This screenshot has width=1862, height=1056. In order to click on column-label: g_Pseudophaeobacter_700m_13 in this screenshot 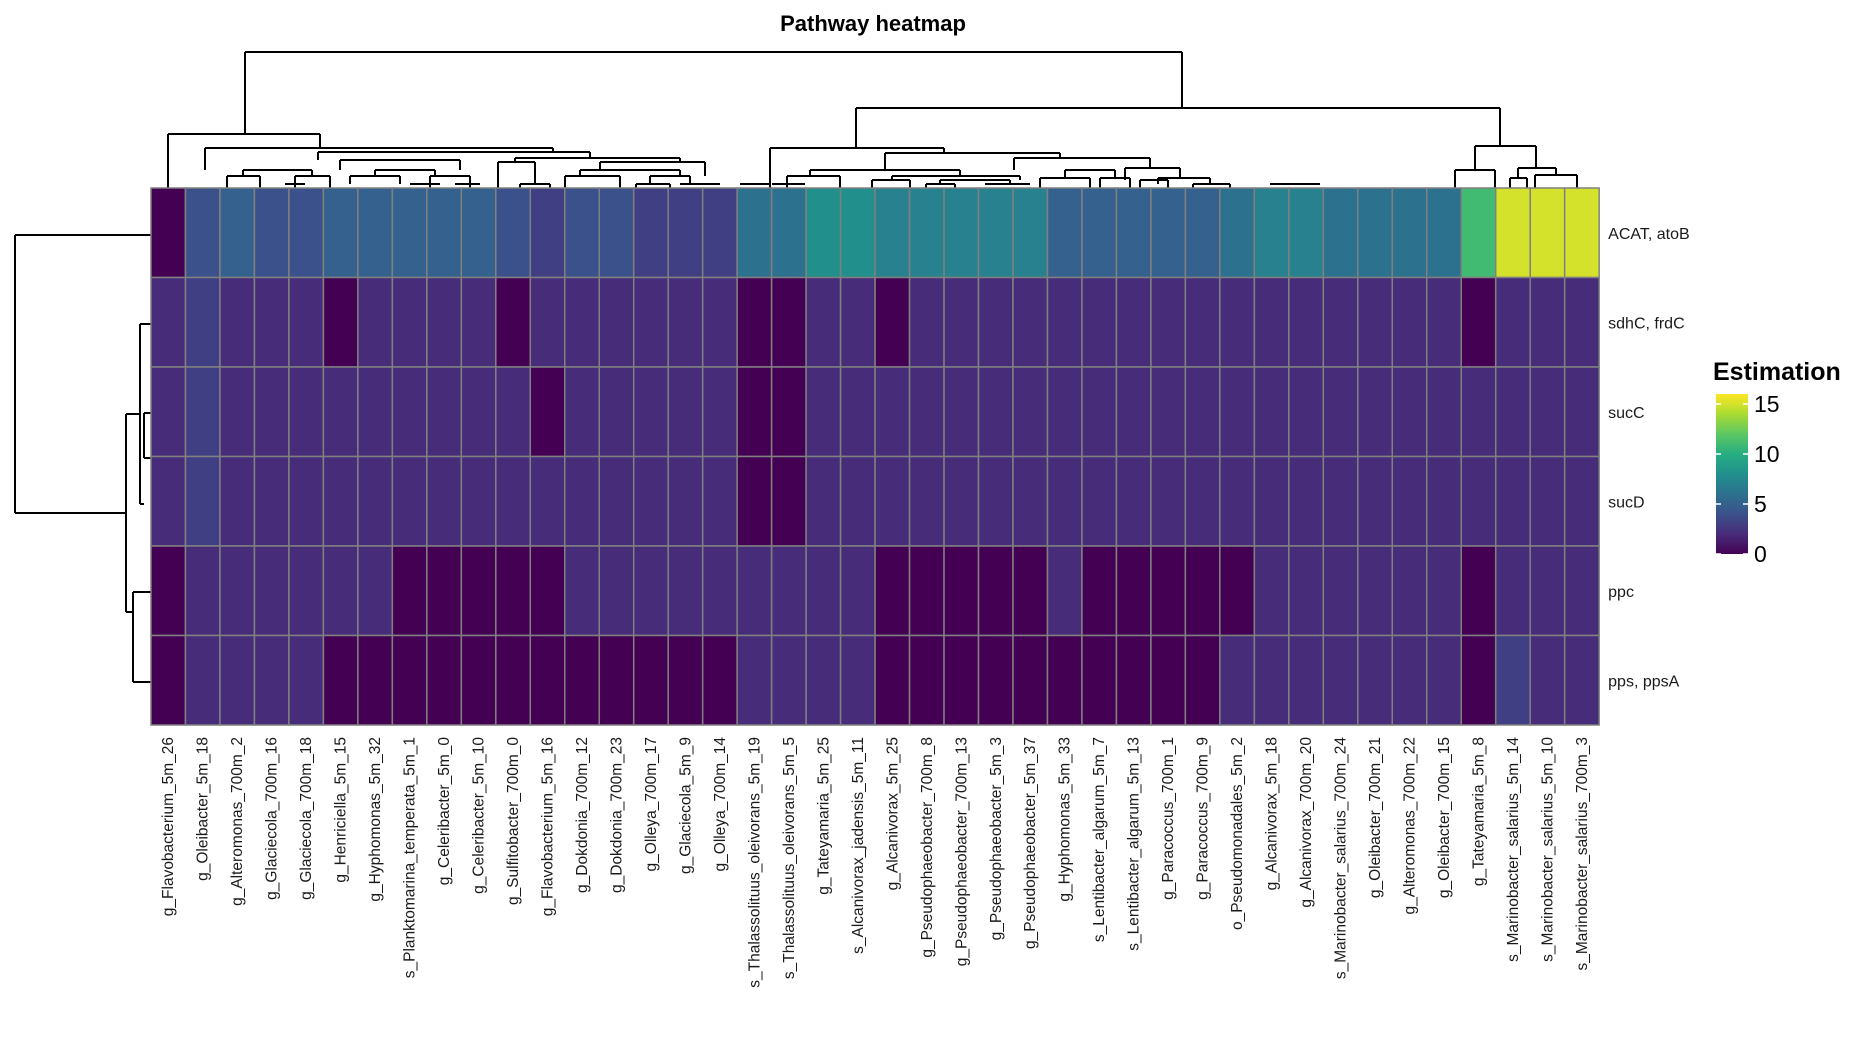, I will do `click(961, 851)`.